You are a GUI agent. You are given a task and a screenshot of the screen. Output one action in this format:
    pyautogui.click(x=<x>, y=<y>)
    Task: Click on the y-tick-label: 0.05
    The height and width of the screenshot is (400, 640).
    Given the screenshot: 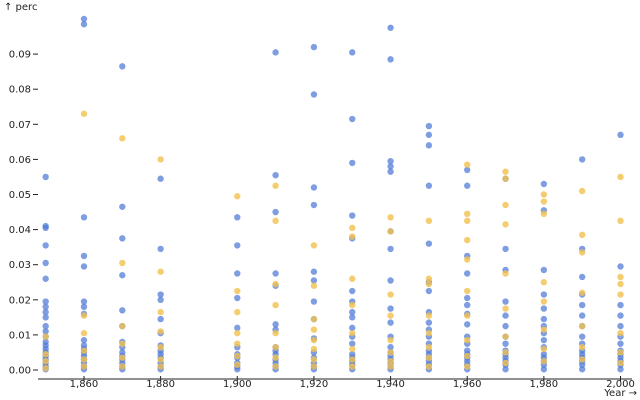 What is the action you would take?
    pyautogui.click(x=20, y=195)
    